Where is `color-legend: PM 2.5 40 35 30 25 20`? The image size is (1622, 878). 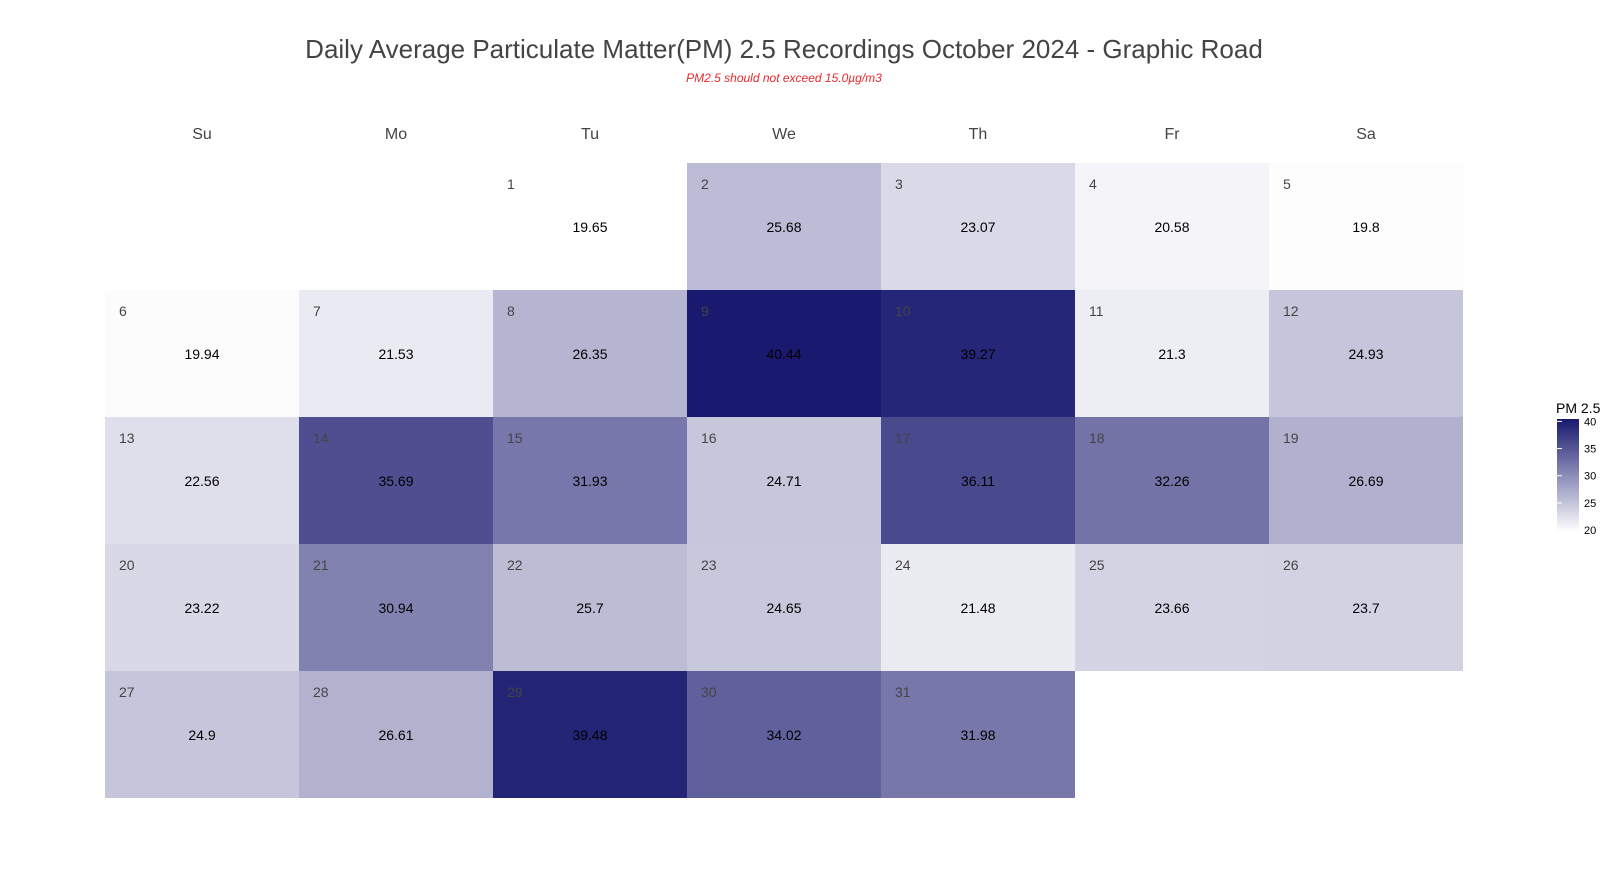
color-legend: PM 2.5 40 35 30 25 20 is located at coordinates (1578, 468).